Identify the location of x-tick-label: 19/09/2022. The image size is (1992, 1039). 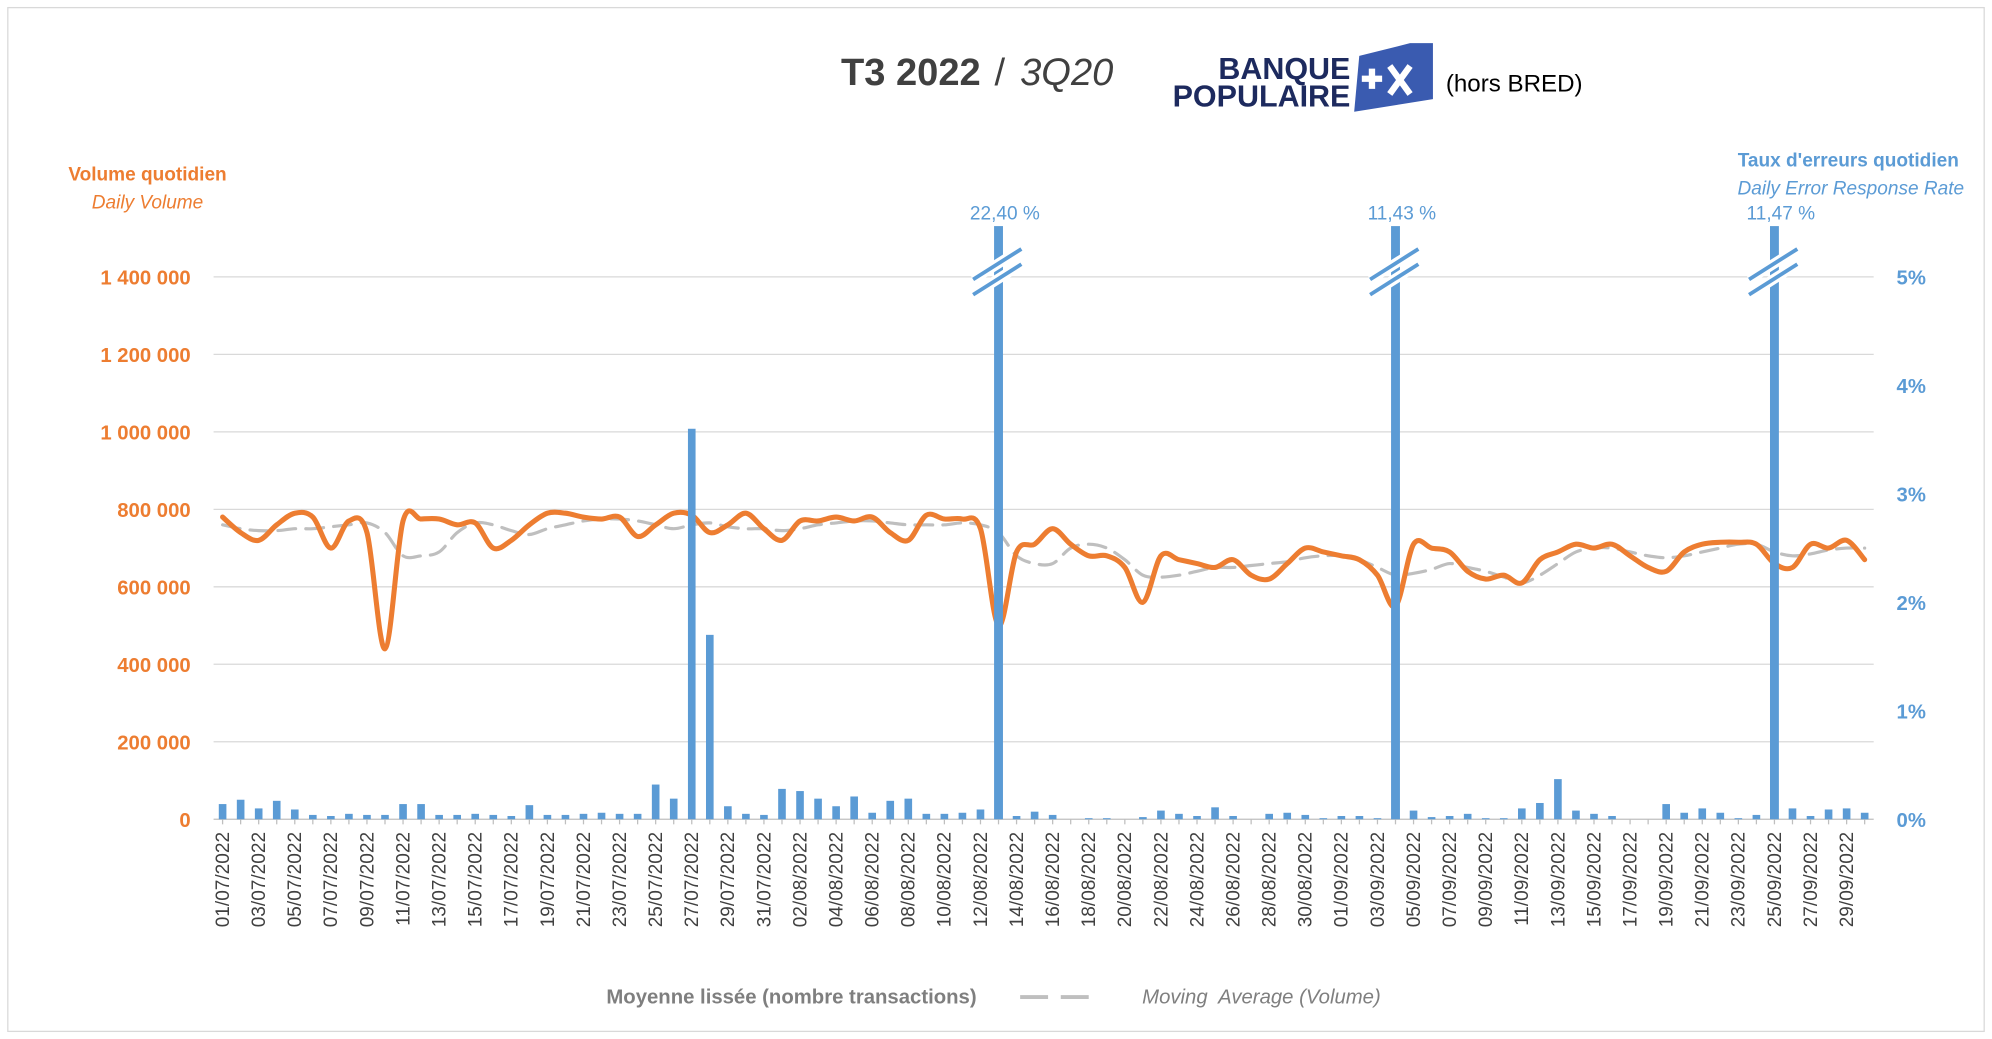
(1667, 879).